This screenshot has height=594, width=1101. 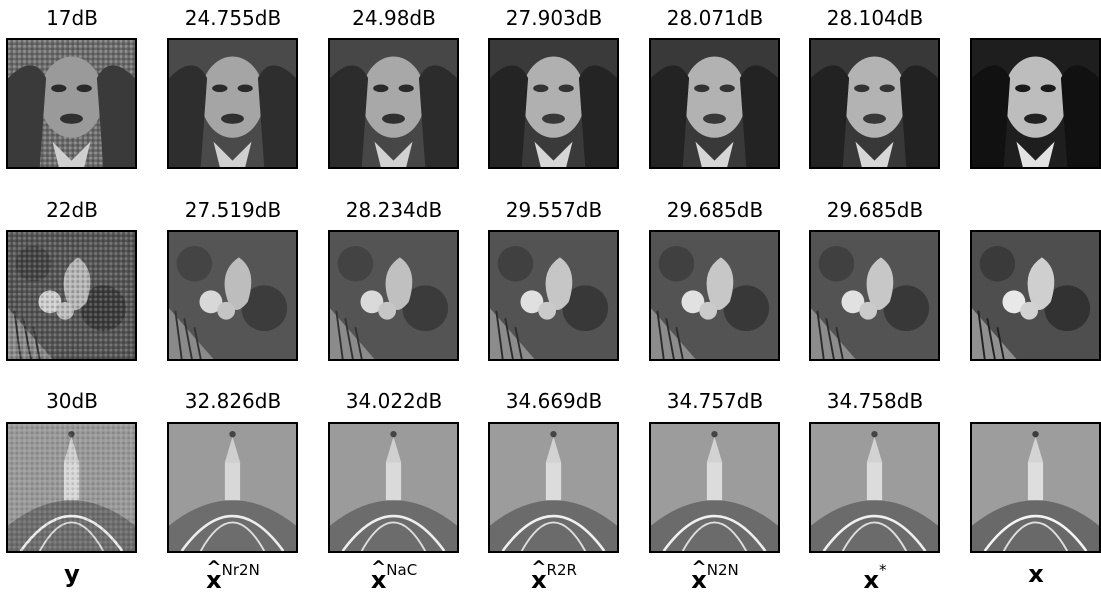 I want to click on column-label: xNr2N, so click(x=233, y=577).